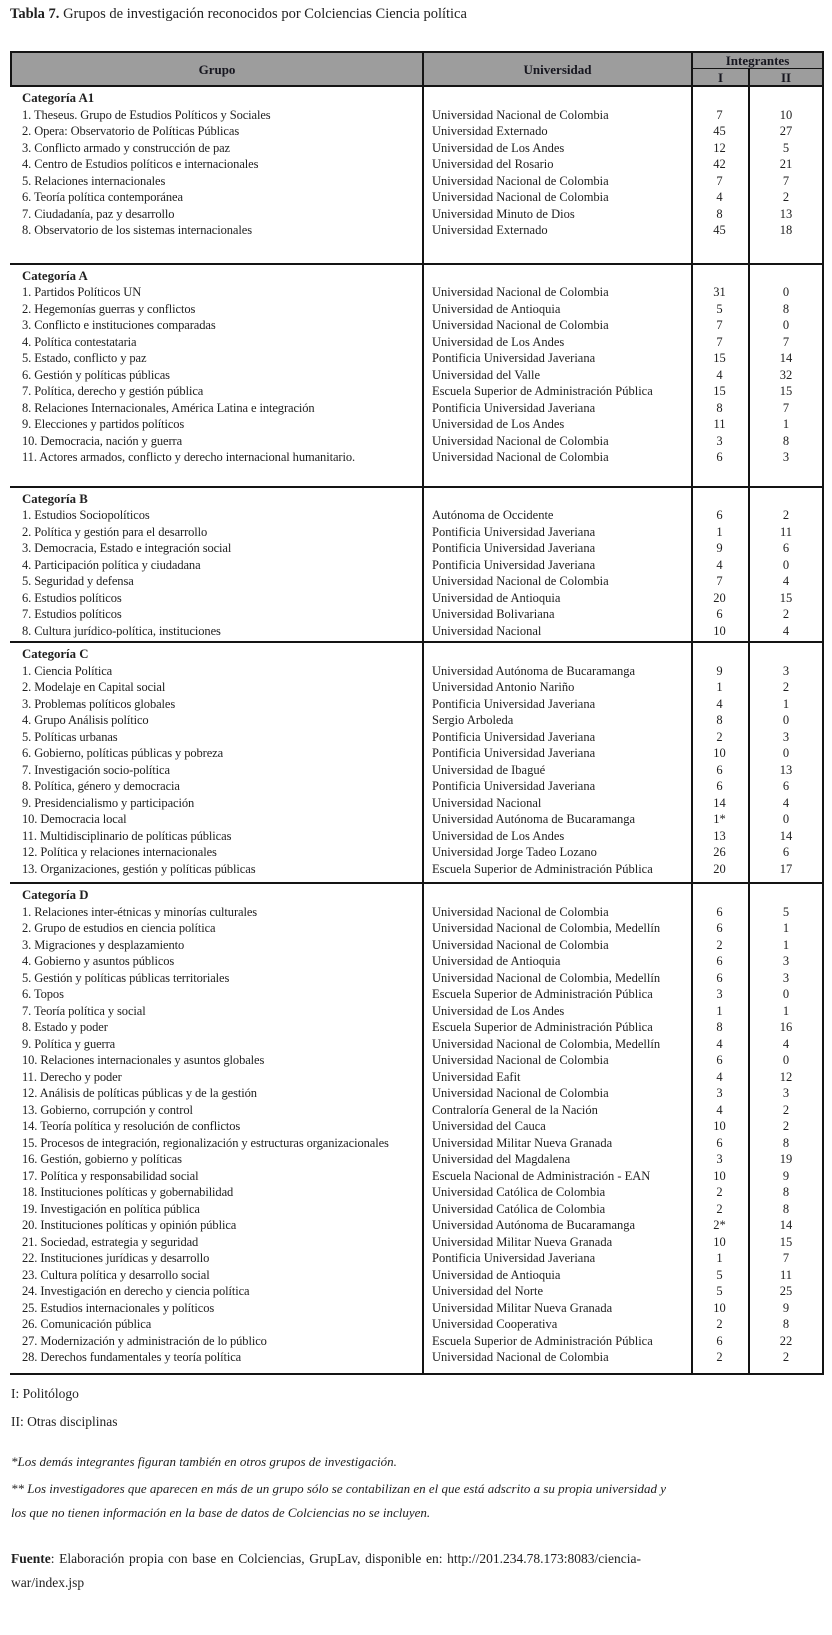 Image resolution: width=832 pixels, height=1635 pixels. Describe the element at coordinates (423, 731) in the screenshot. I see `column-divider-line` at that location.